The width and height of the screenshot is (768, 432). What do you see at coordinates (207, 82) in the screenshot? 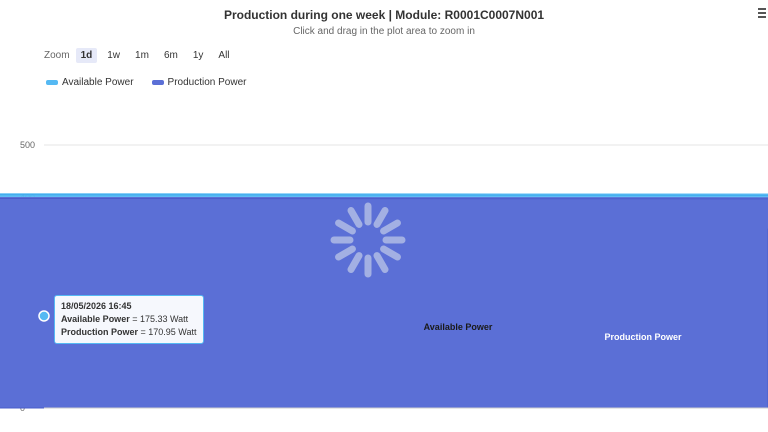
I see `legend-label-production-power: Production Power` at bounding box center [207, 82].